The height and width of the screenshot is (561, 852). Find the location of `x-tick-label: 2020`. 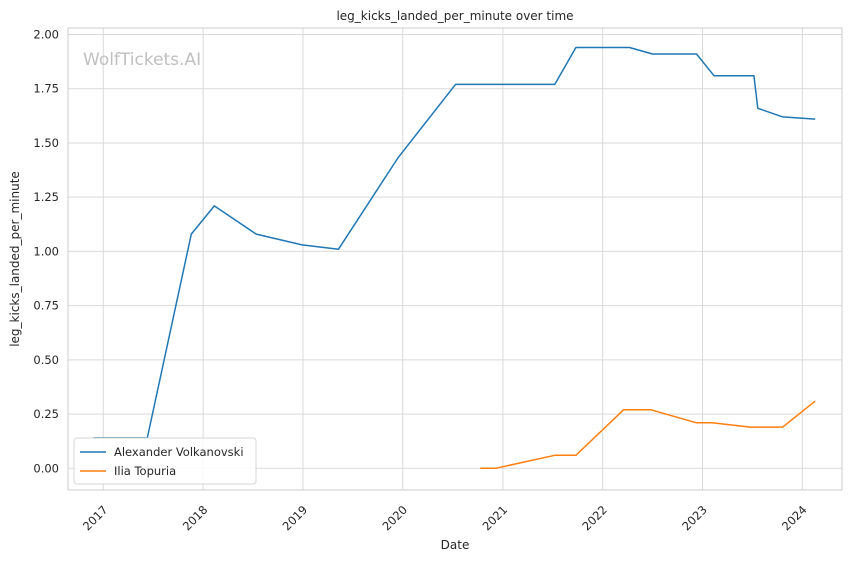

x-tick-label: 2020 is located at coordinates (394, 518).